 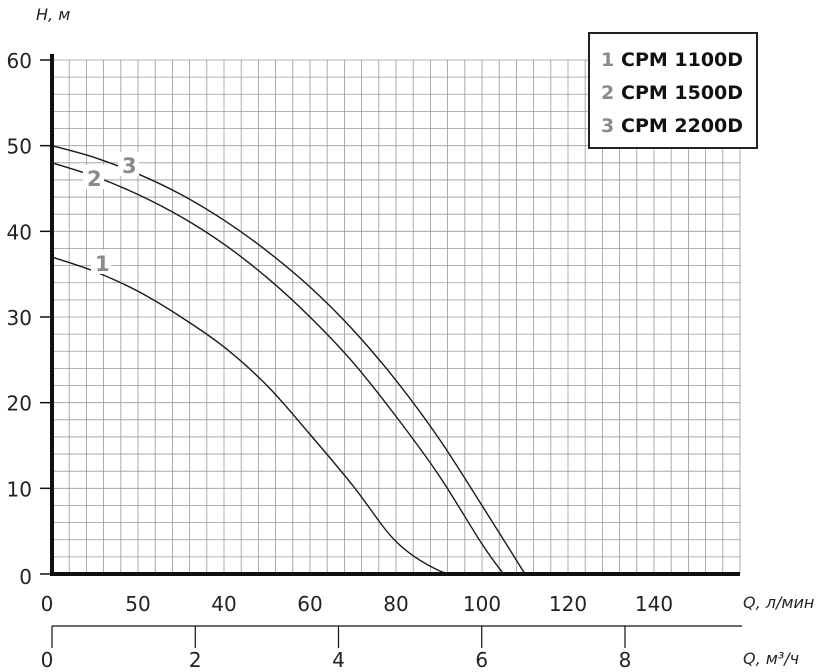 I want to click on svg-text: CPM 2200D, so click(x=682, y=126).